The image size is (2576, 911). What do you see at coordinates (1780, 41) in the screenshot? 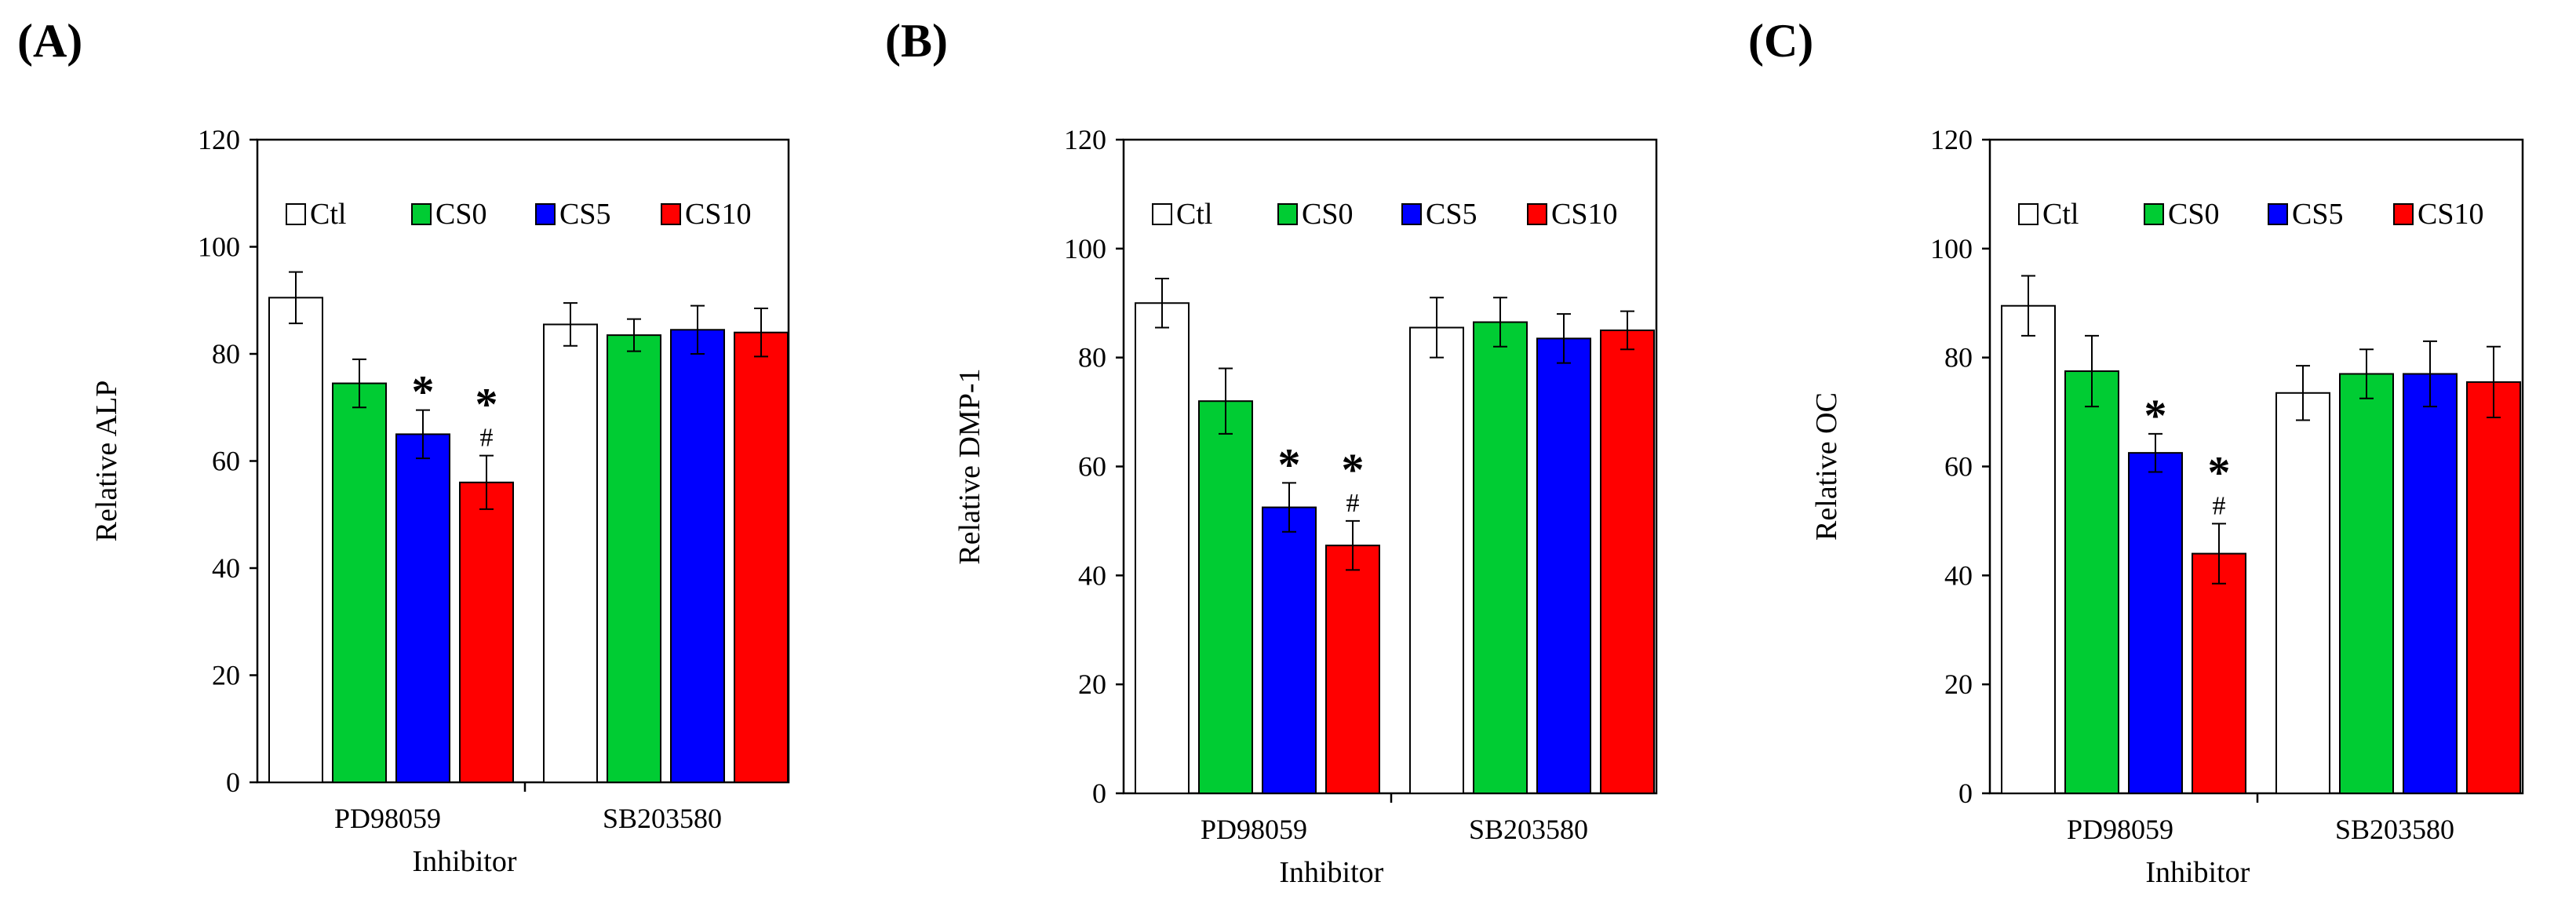
I see `panel-label: (C)` at bounding box center [1780, 41].